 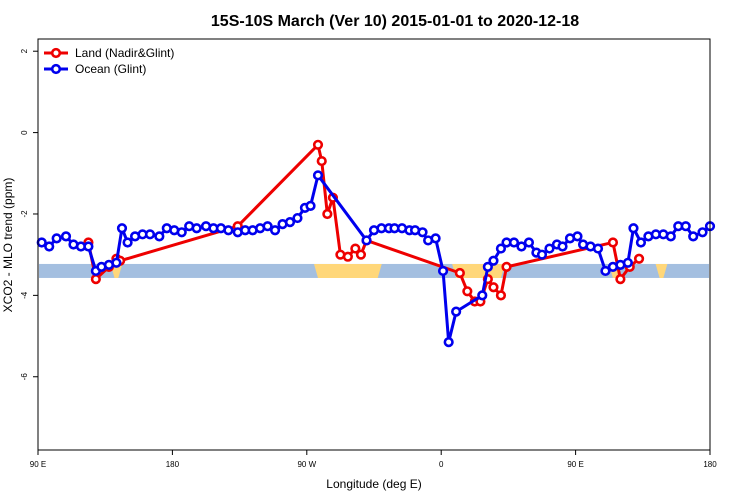 What do you see at coordinates (24, 132) in the screenshot?
I see `y-tick-label: 0` at bounding box center [24, 132].